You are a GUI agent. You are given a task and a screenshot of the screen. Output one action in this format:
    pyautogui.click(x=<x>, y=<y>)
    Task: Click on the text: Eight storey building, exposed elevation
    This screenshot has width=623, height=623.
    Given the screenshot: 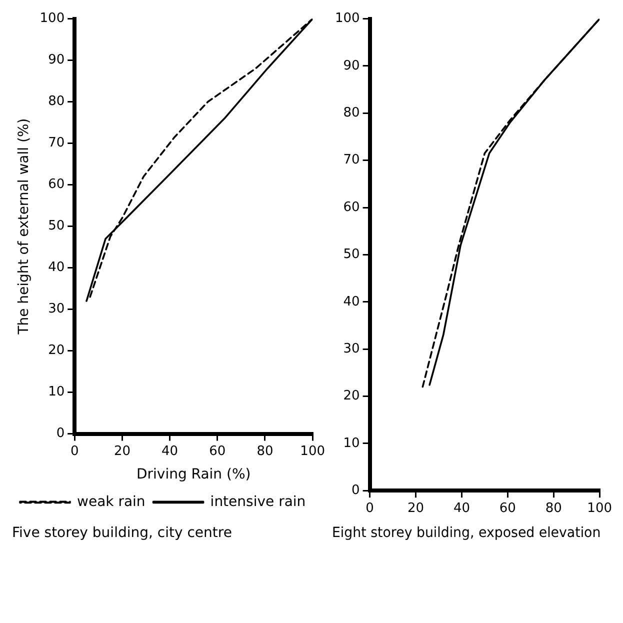 What is the action you would take?
    pyautogui.click(x=466, y=533)
    